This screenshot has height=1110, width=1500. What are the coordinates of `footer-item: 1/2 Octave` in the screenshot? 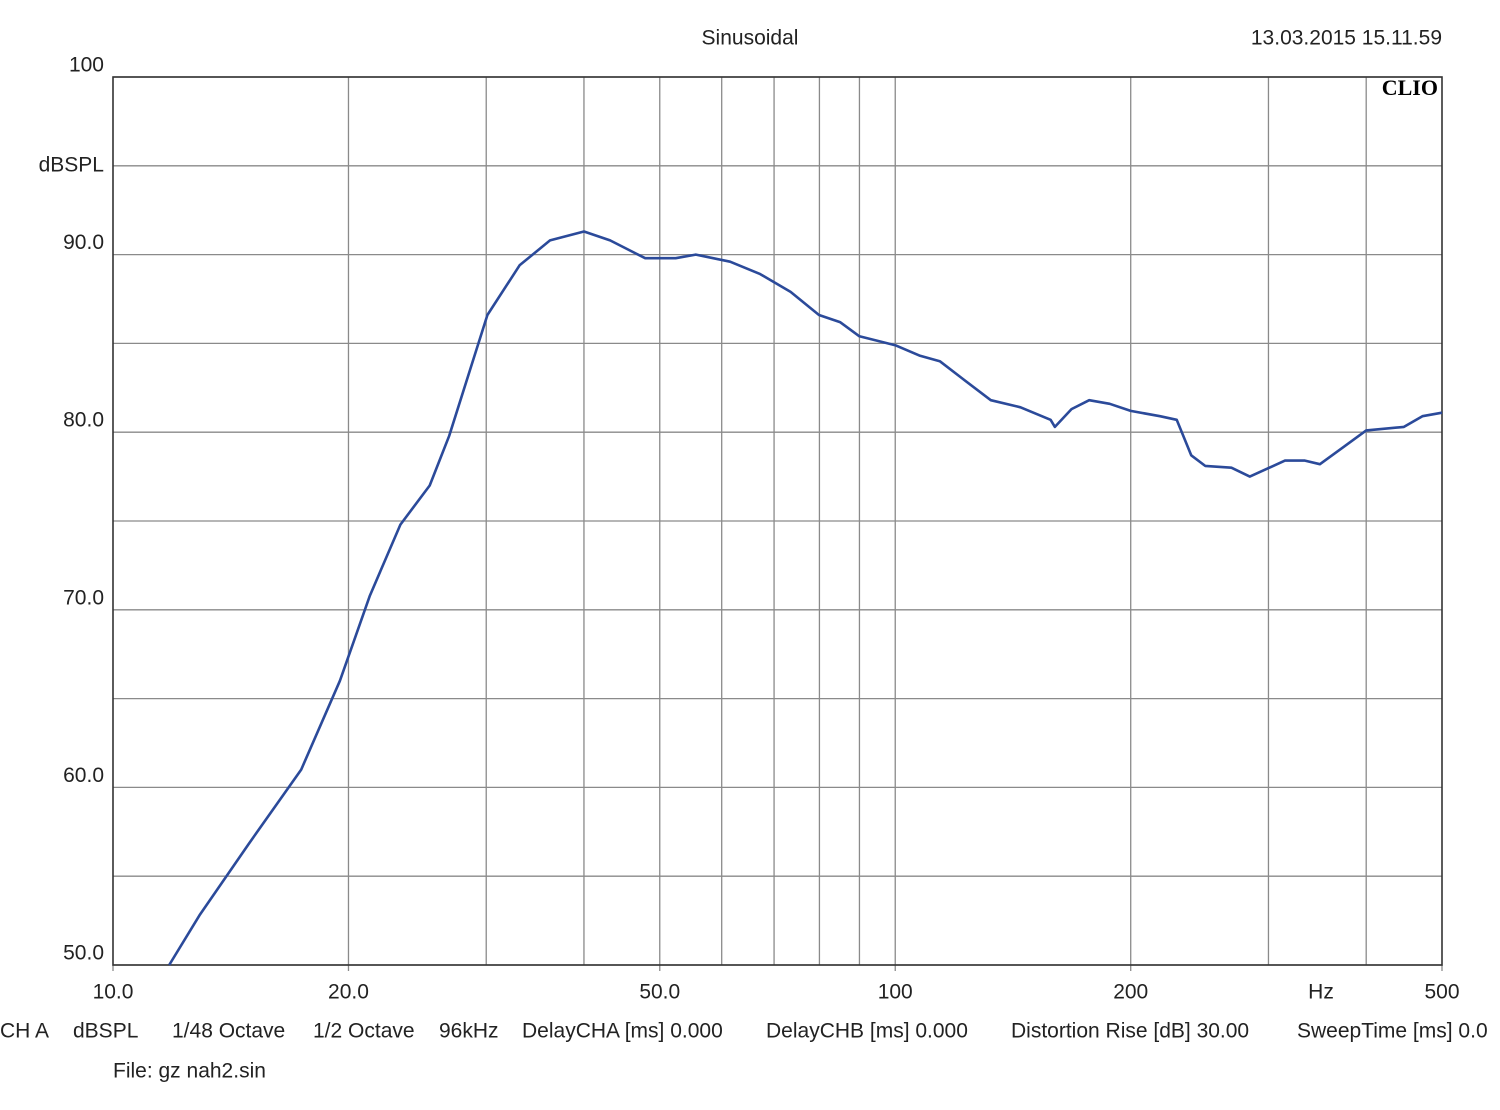 It's located at (364, 1031).